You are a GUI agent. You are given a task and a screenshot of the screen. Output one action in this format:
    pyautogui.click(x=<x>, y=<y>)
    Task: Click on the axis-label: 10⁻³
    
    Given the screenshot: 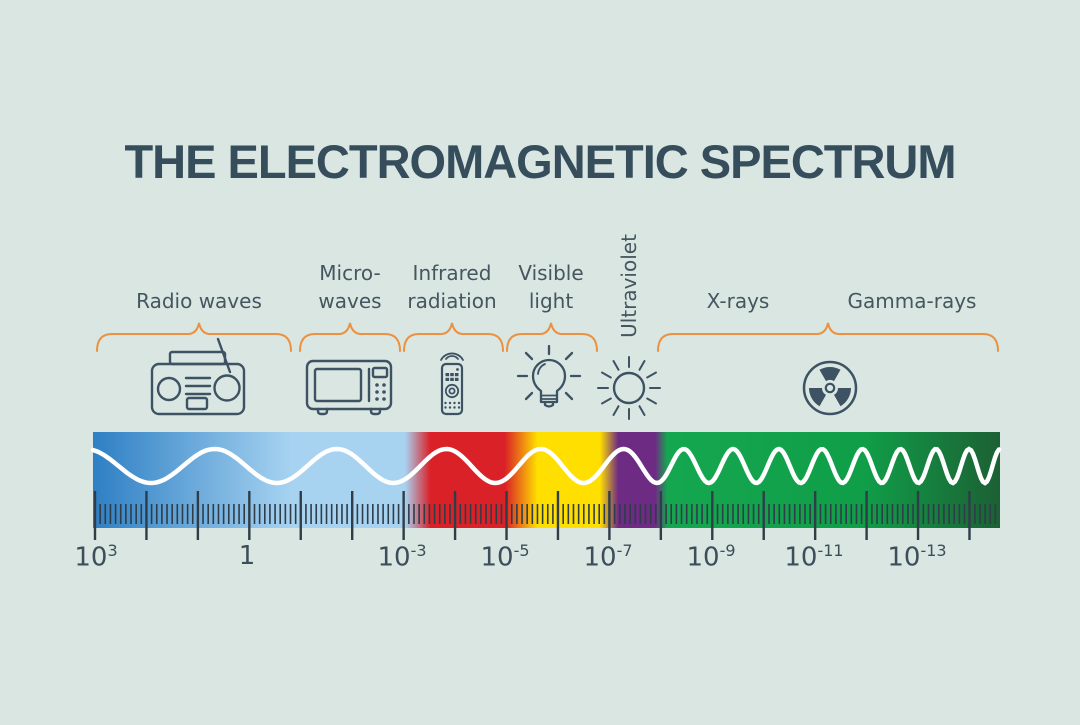 What is the action you would take?
    pyautogui.click(x=402, y=557)
    